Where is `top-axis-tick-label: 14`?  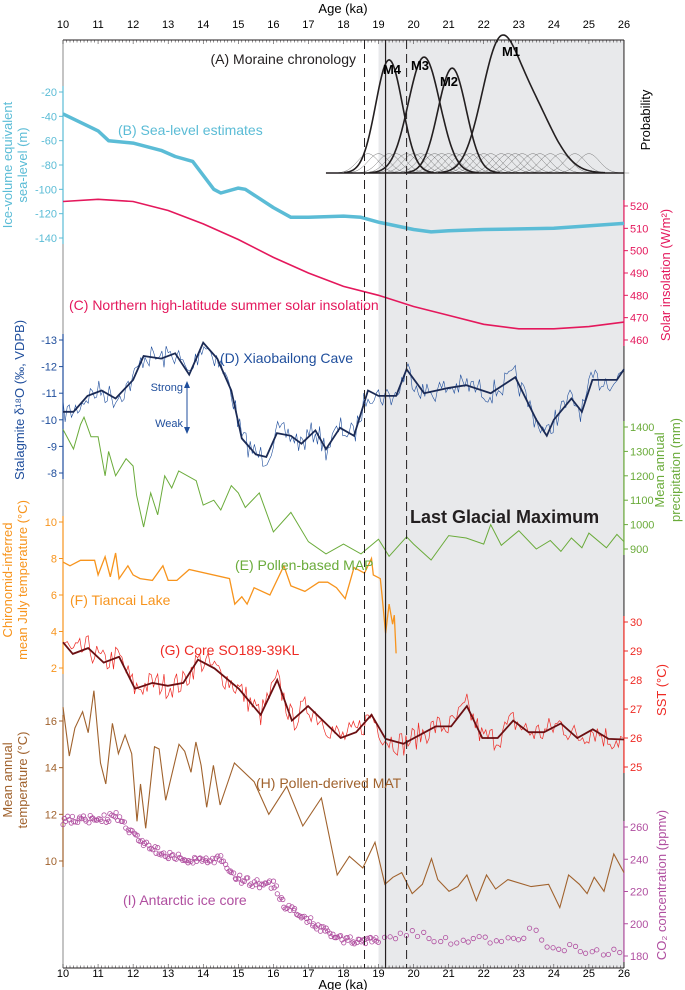
top-axis-tick-label: 14 is located at coordinates (203, 25).